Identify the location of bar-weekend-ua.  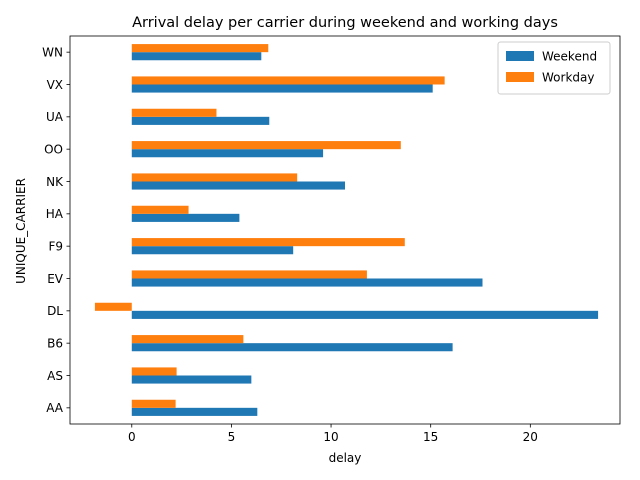
(200, 120).